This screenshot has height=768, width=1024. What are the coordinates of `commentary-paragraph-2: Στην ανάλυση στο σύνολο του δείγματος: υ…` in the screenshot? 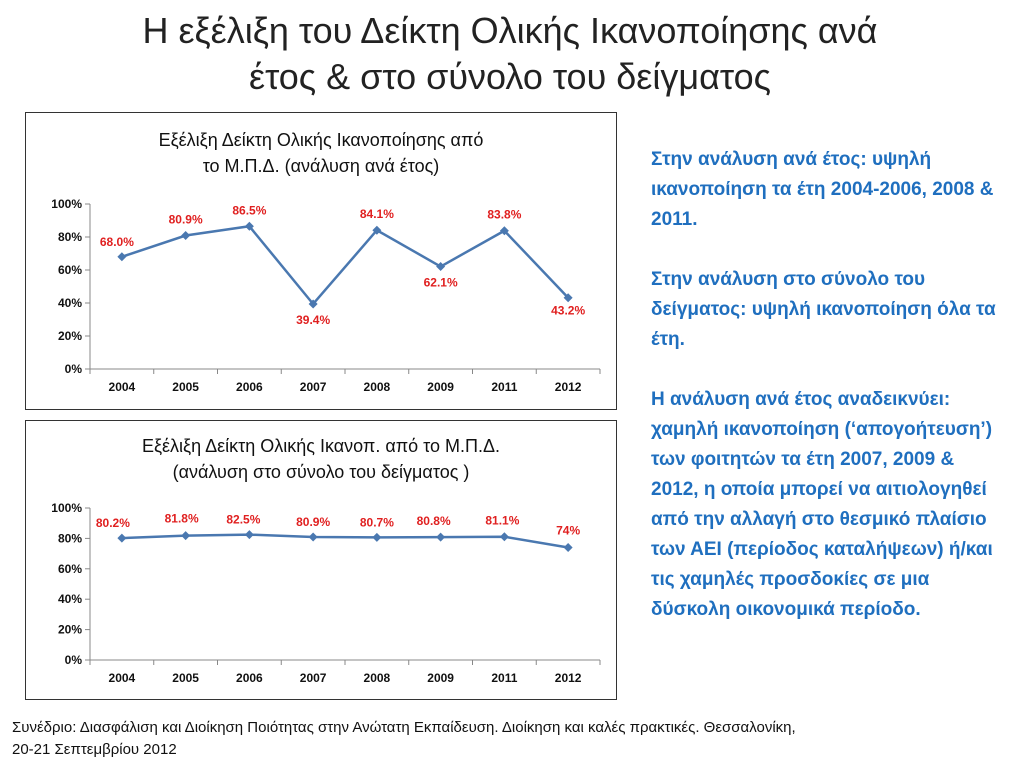 It's located at (823, 309).